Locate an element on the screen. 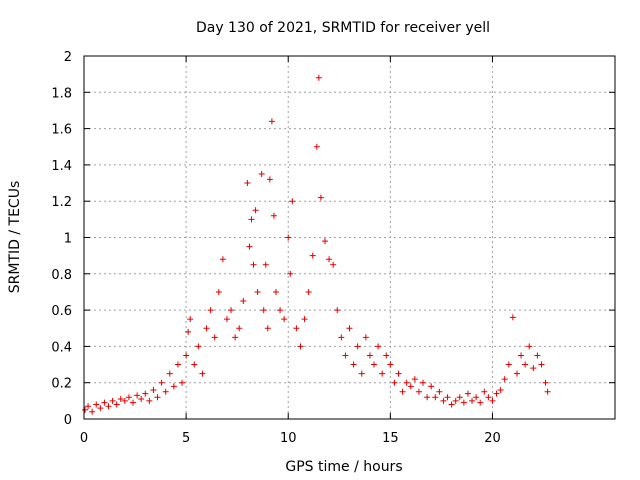  y-axis-label: SRMTID / TECUs is located at coordinates (15, 237).